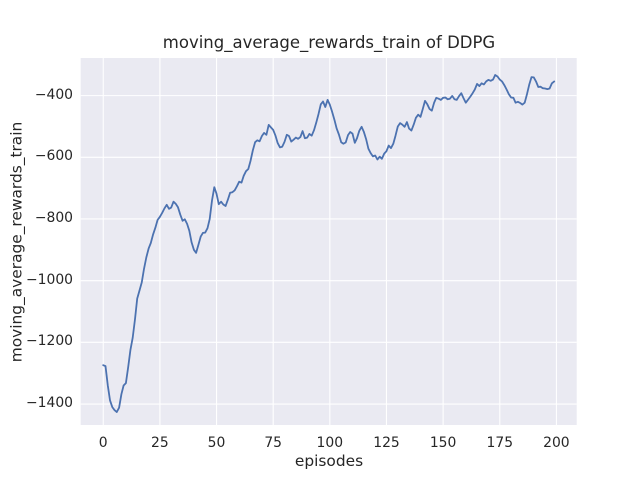 The height and width of the screenshot is (480, 640). What do you see at coordinates (556, 443) in the screenshot?
I see `x-tick-label: 200` at bounding box center [556, 443].